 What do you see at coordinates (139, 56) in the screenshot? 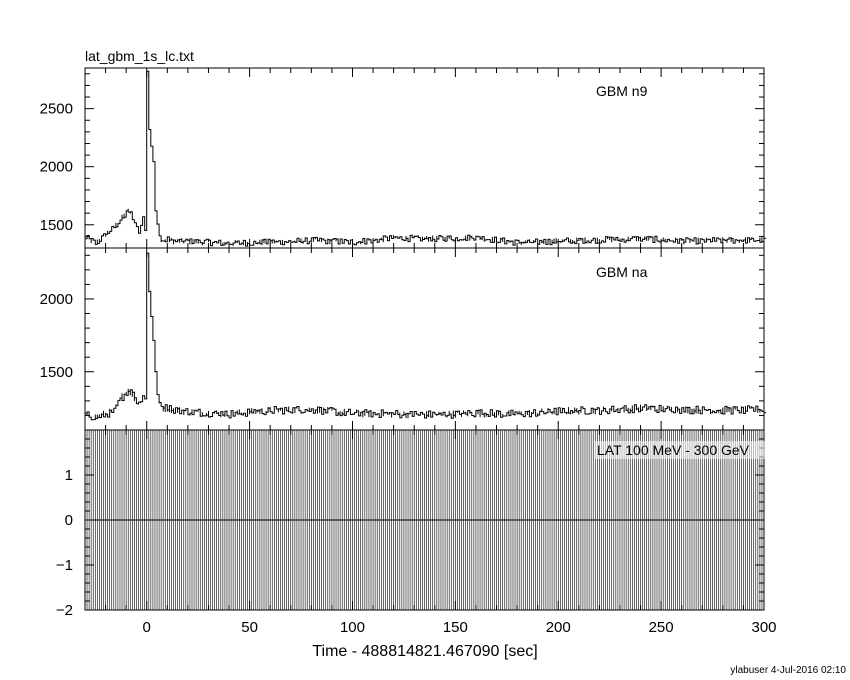
I see `chart-title: lat_gbm_1s_lc.txt` at bounding box center [139, 56].